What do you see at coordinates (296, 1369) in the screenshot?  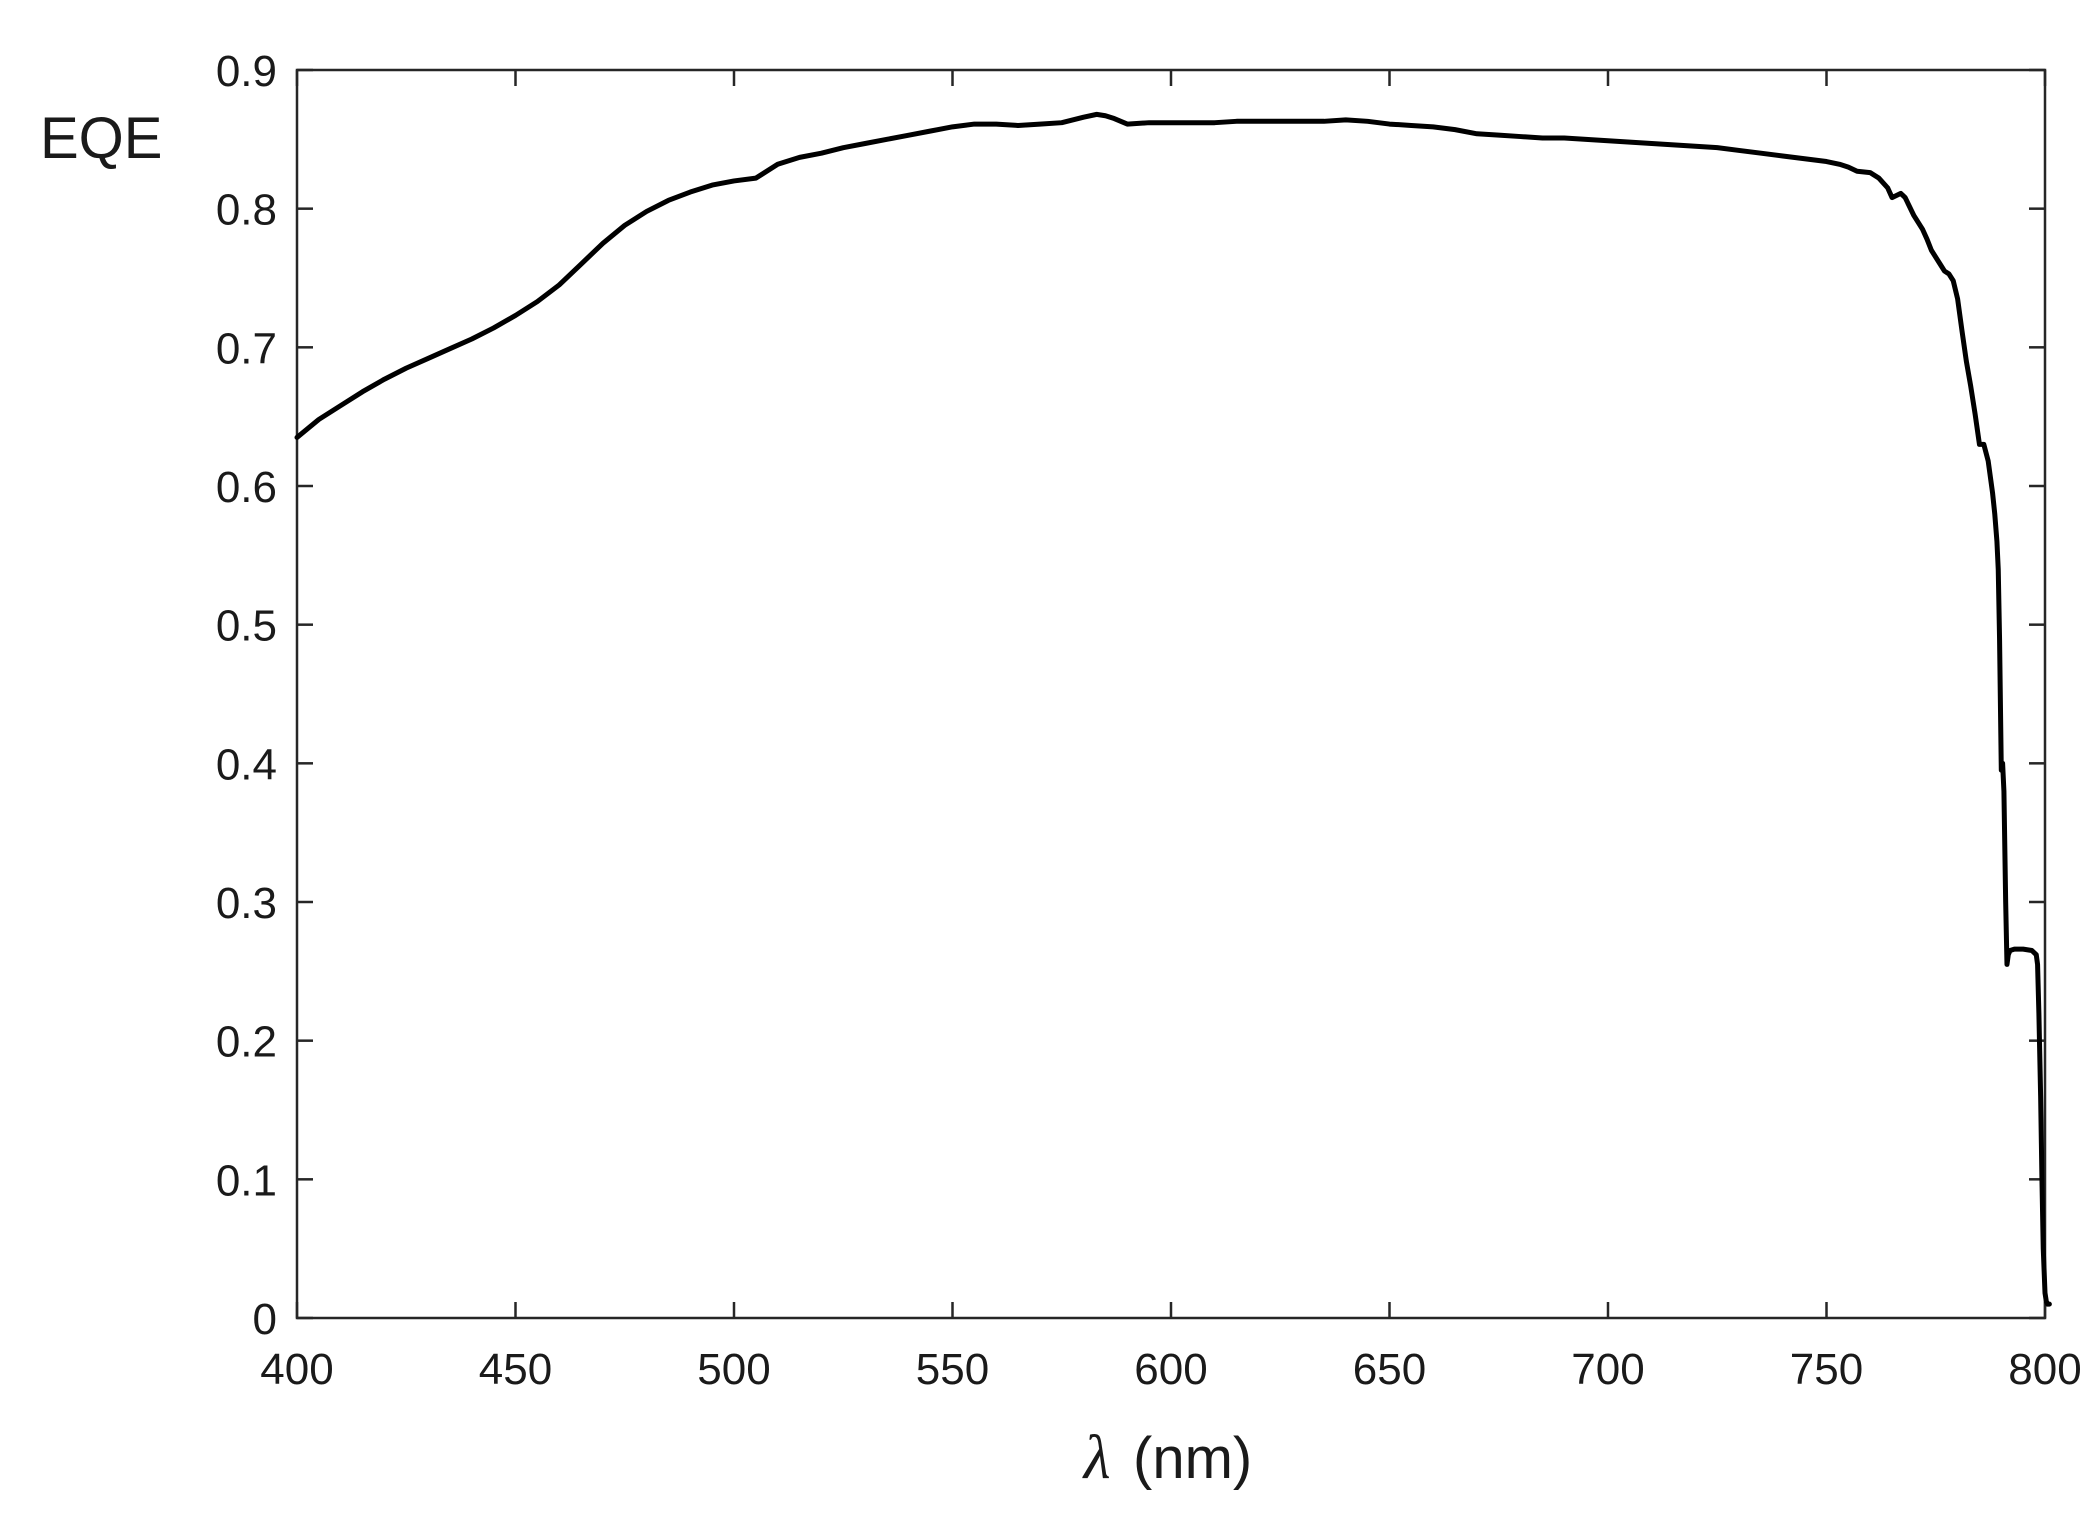 I see `x-tick-label: 400` at bounding box center [296, 1369].